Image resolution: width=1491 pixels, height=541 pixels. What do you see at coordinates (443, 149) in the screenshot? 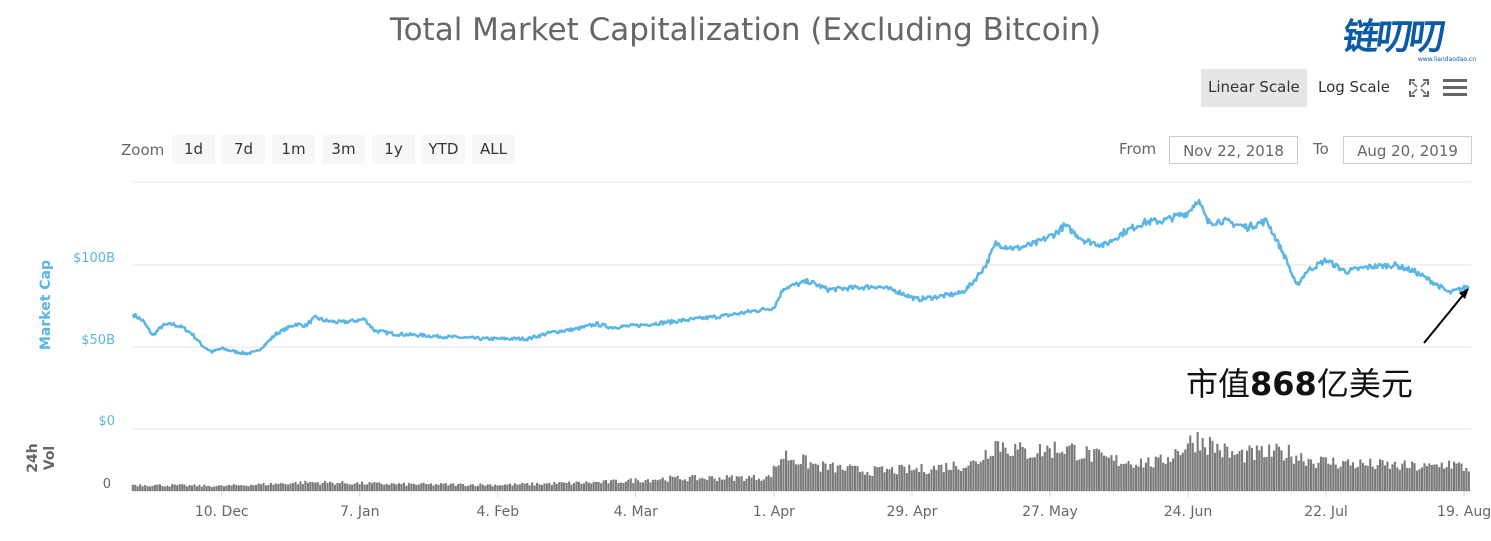
I see `zoom-ytd-button: YTD` at bounding box center [443, 149].